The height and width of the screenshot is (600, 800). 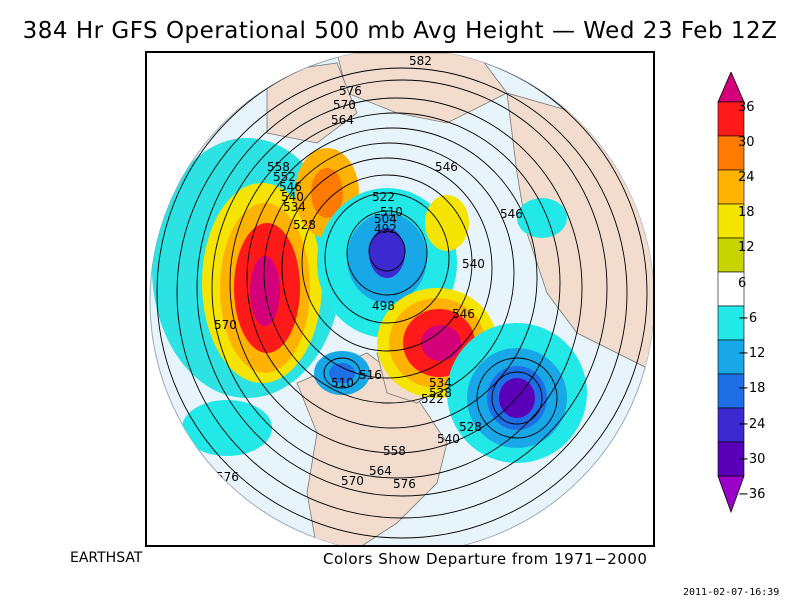 I want to click on anomaly-purple-center, so click(x=387, y=253).